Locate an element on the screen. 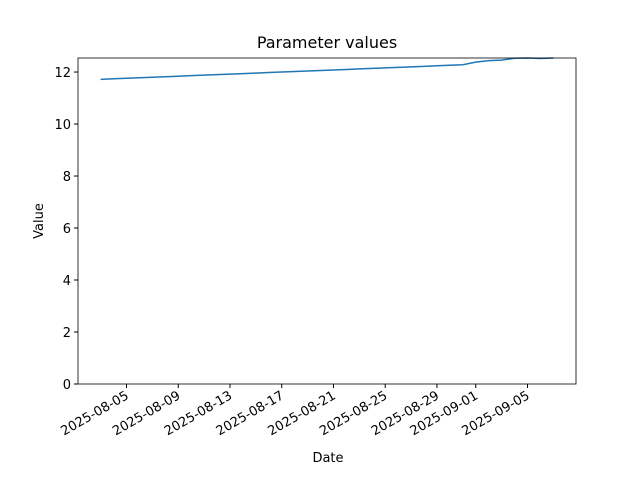  y-tick-label: 2 is located at coordinates (67, 333).